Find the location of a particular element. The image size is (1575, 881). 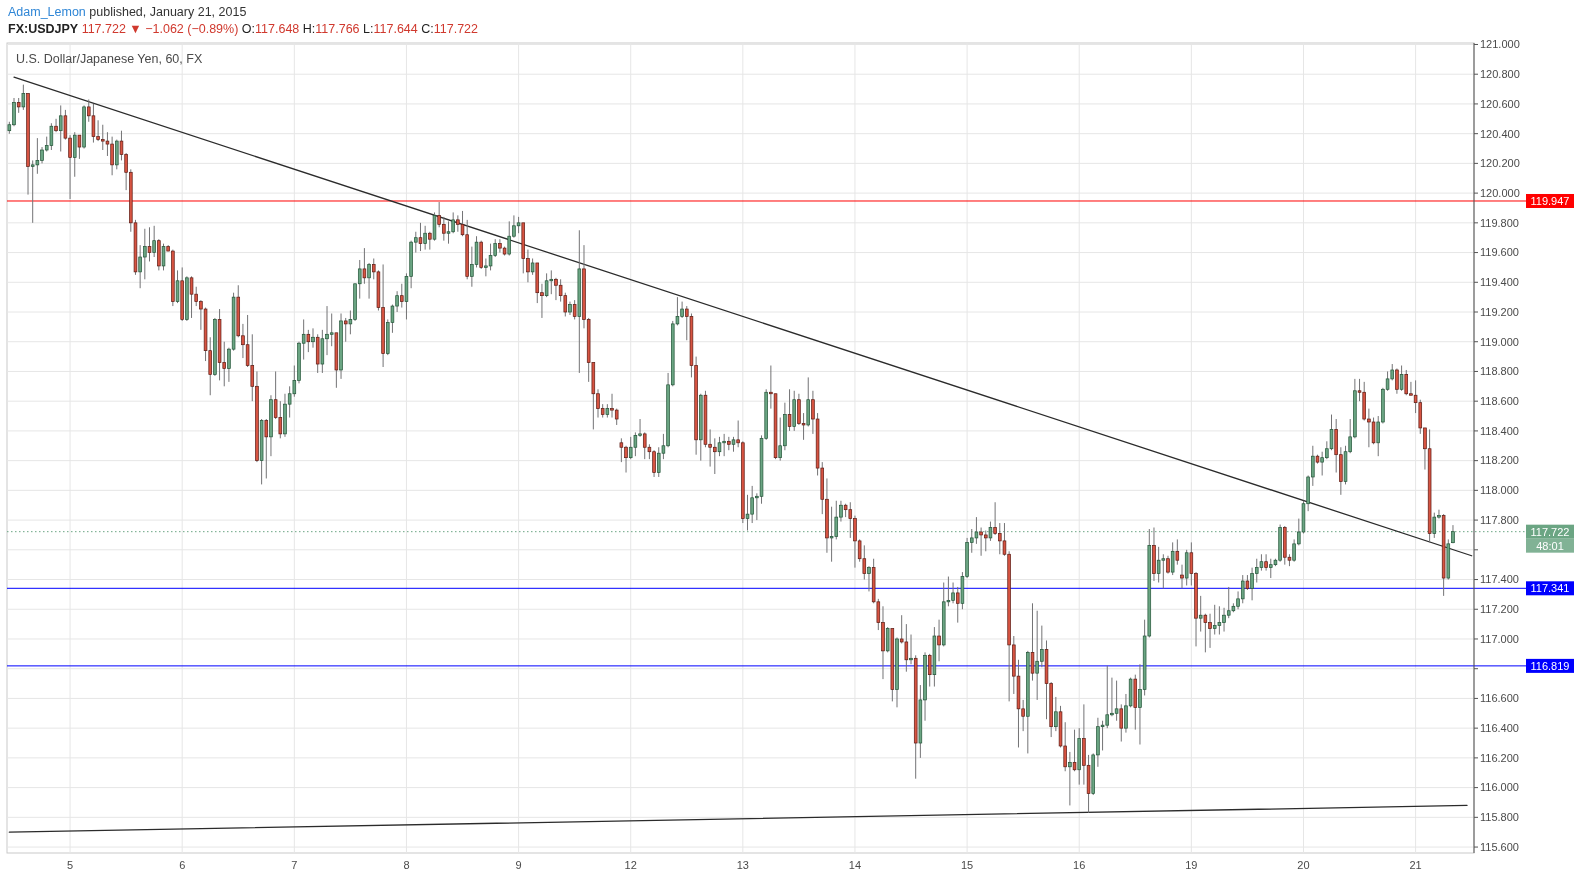

y-tick-label: 116.200 is located at coordinates (1499, 757).